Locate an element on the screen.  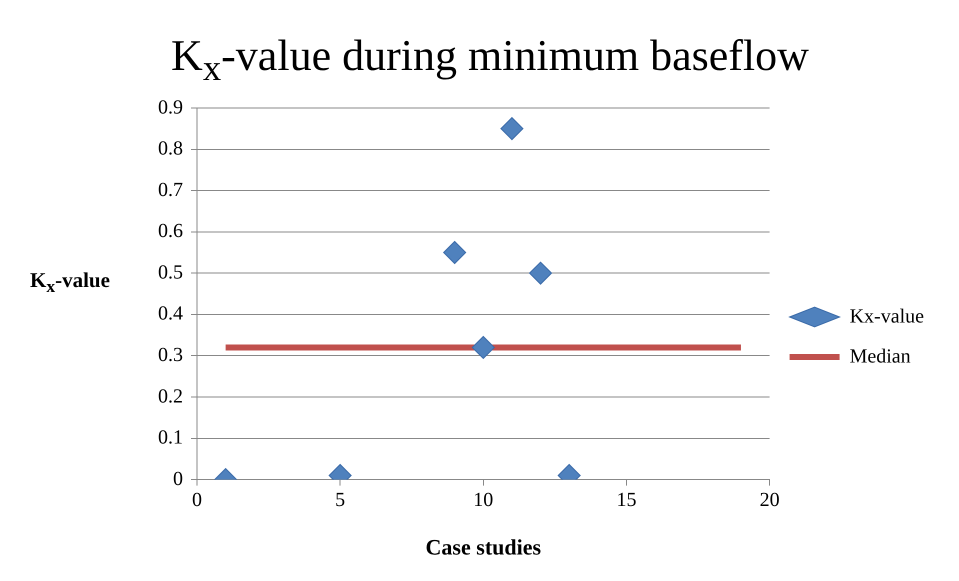
x-tick-label: 10 is located at coordinates (483, 499).